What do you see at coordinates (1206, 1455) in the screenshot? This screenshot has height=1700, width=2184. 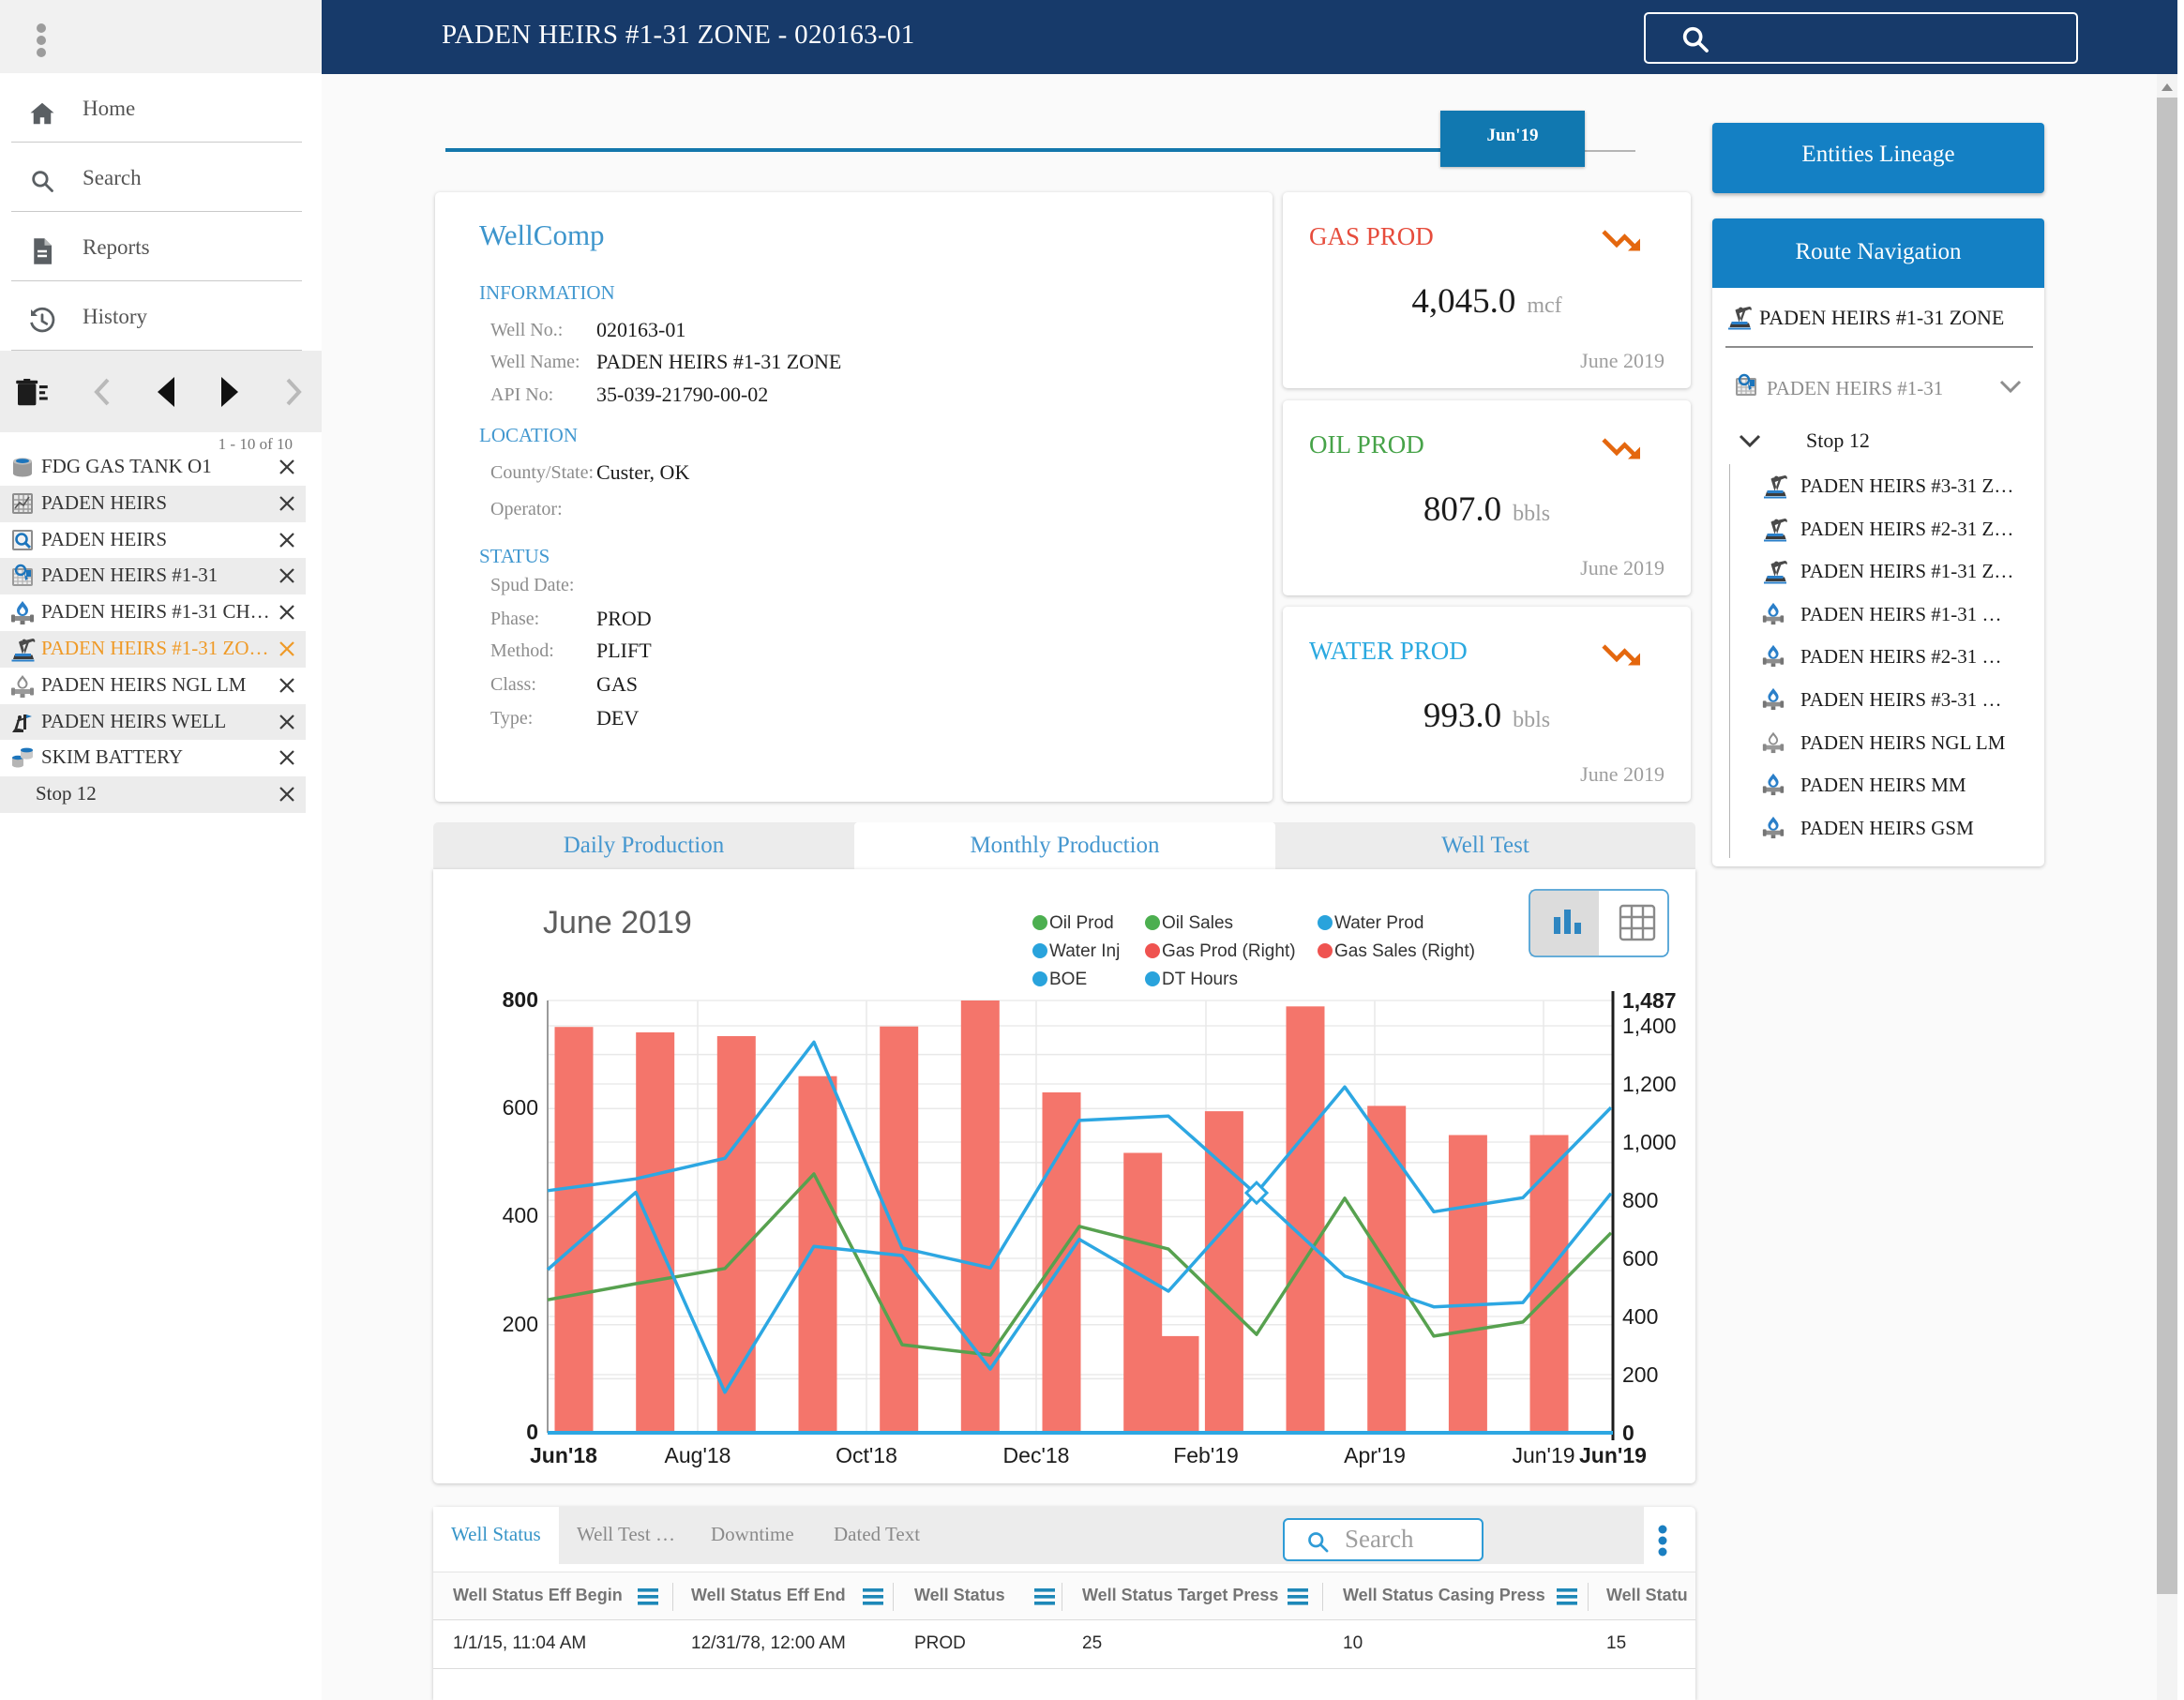 I see `svg-text: Feb'19` at bounding box center [1206, 1455].